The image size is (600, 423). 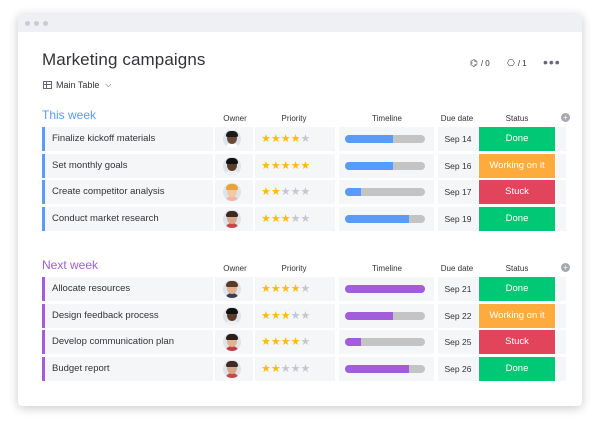 What do you see at coordinates (77, 85) in the screenshot?
I see `main-table-view-button: Main Table ⌵` at bounding box center [77, 85].